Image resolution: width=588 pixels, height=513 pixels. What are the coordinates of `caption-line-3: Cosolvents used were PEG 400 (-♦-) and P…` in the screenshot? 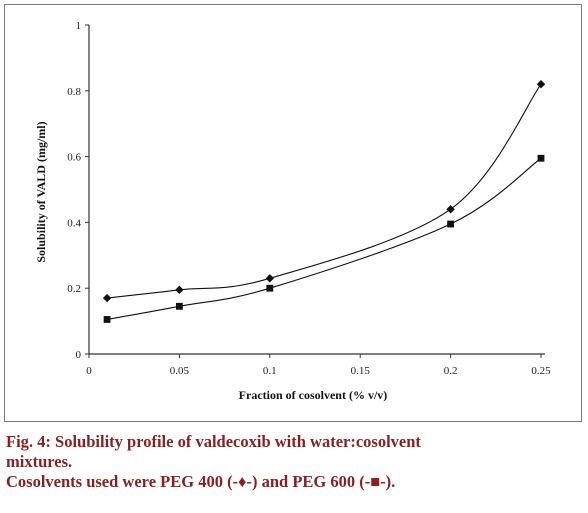 It's located at (201, 481).